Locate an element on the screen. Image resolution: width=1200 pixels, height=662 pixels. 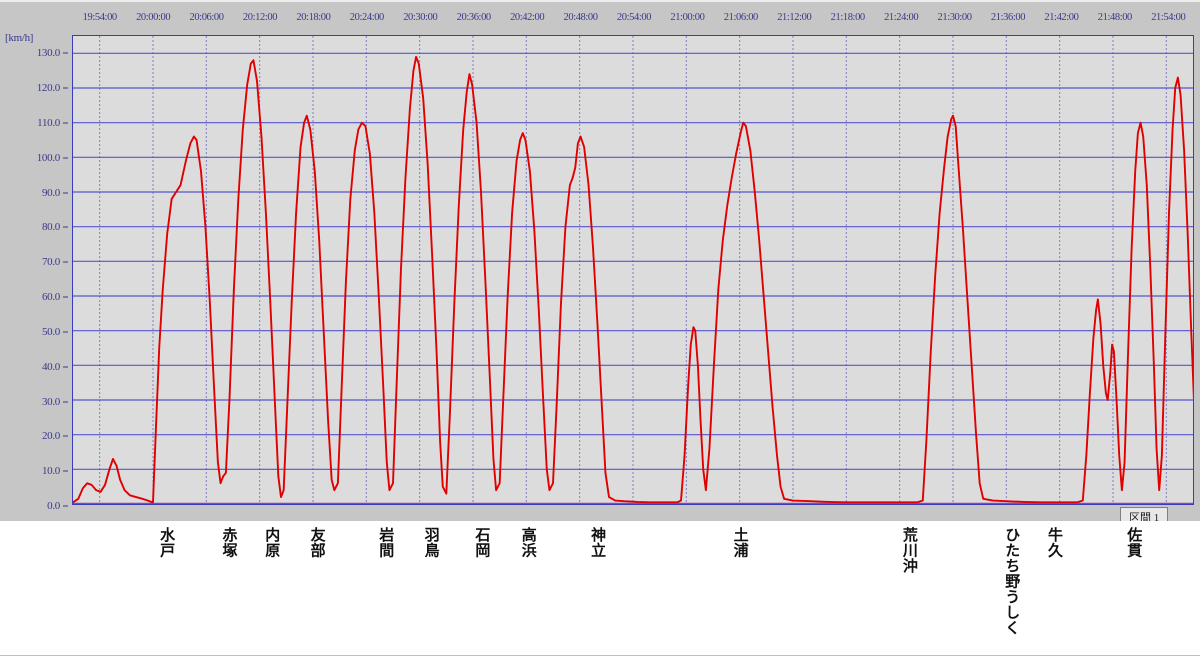
y-axis-tick-label: 70.0 is located at coordinates (50, 262).